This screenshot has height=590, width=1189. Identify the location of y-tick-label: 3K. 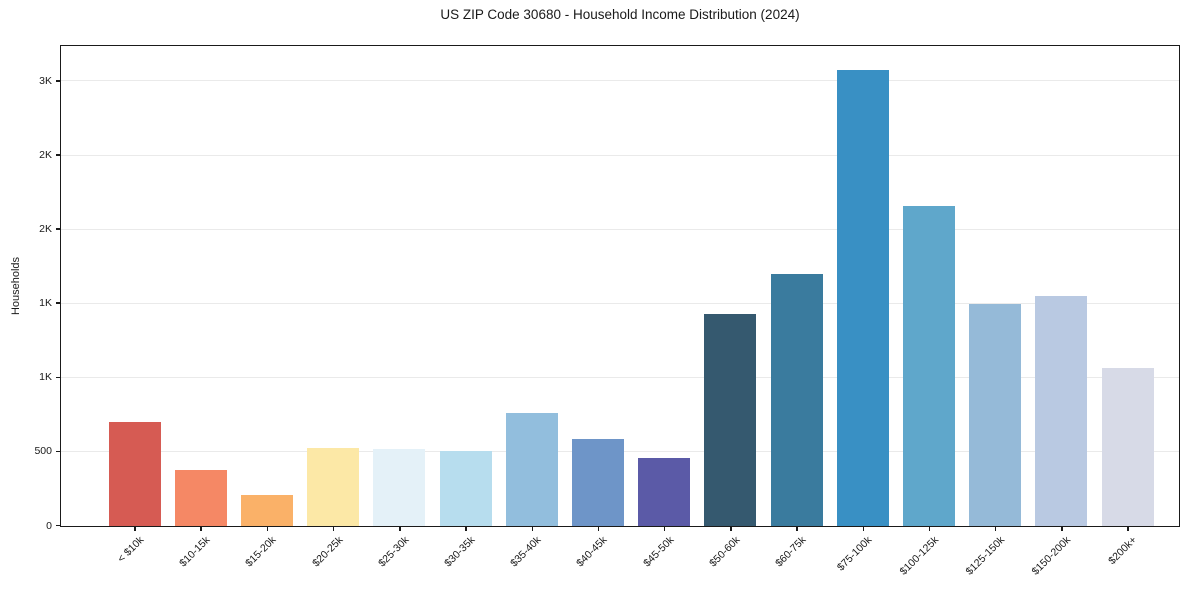
(45, 80).